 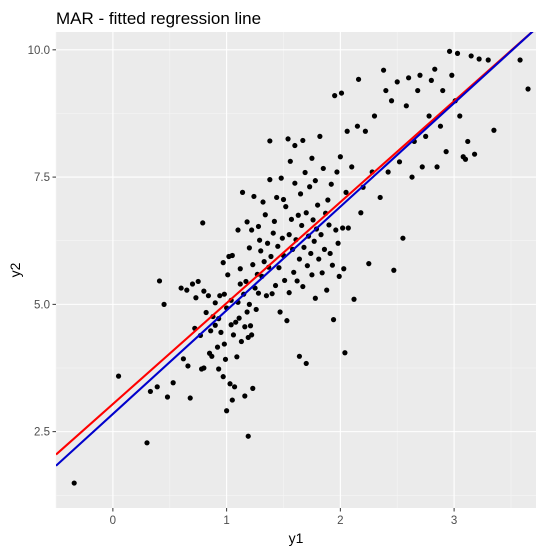 I want to click on y-tick-label: 2.5, so click(x=42, y=433).